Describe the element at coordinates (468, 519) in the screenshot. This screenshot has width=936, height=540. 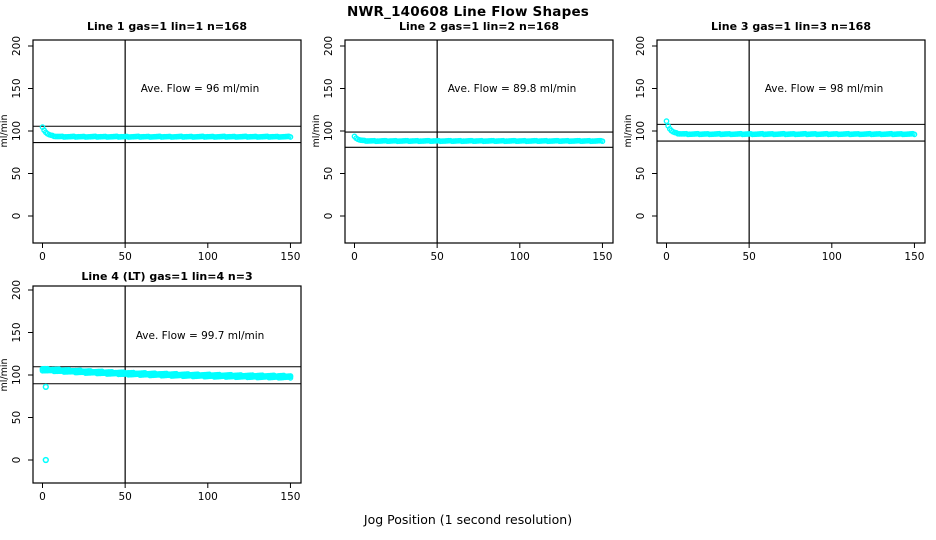
I see `figure-x-axis-label: Jog Position (1 second resolution)` at that location.